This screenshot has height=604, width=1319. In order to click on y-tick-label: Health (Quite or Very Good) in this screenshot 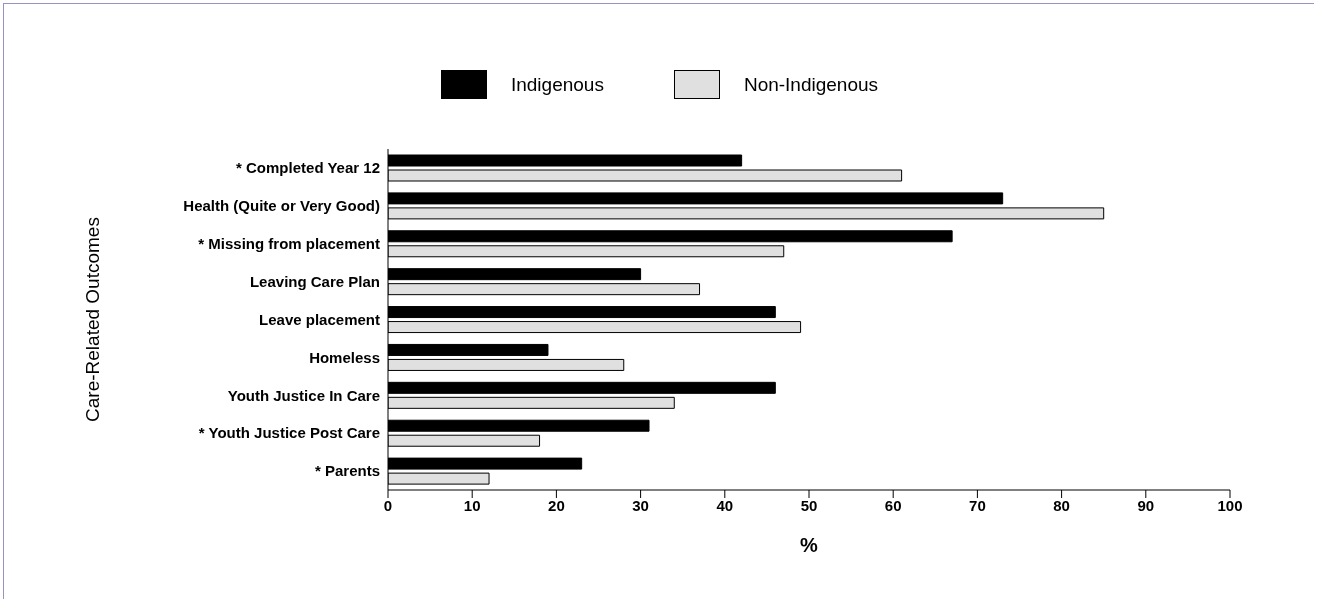, I will do `click(281, 206)`.